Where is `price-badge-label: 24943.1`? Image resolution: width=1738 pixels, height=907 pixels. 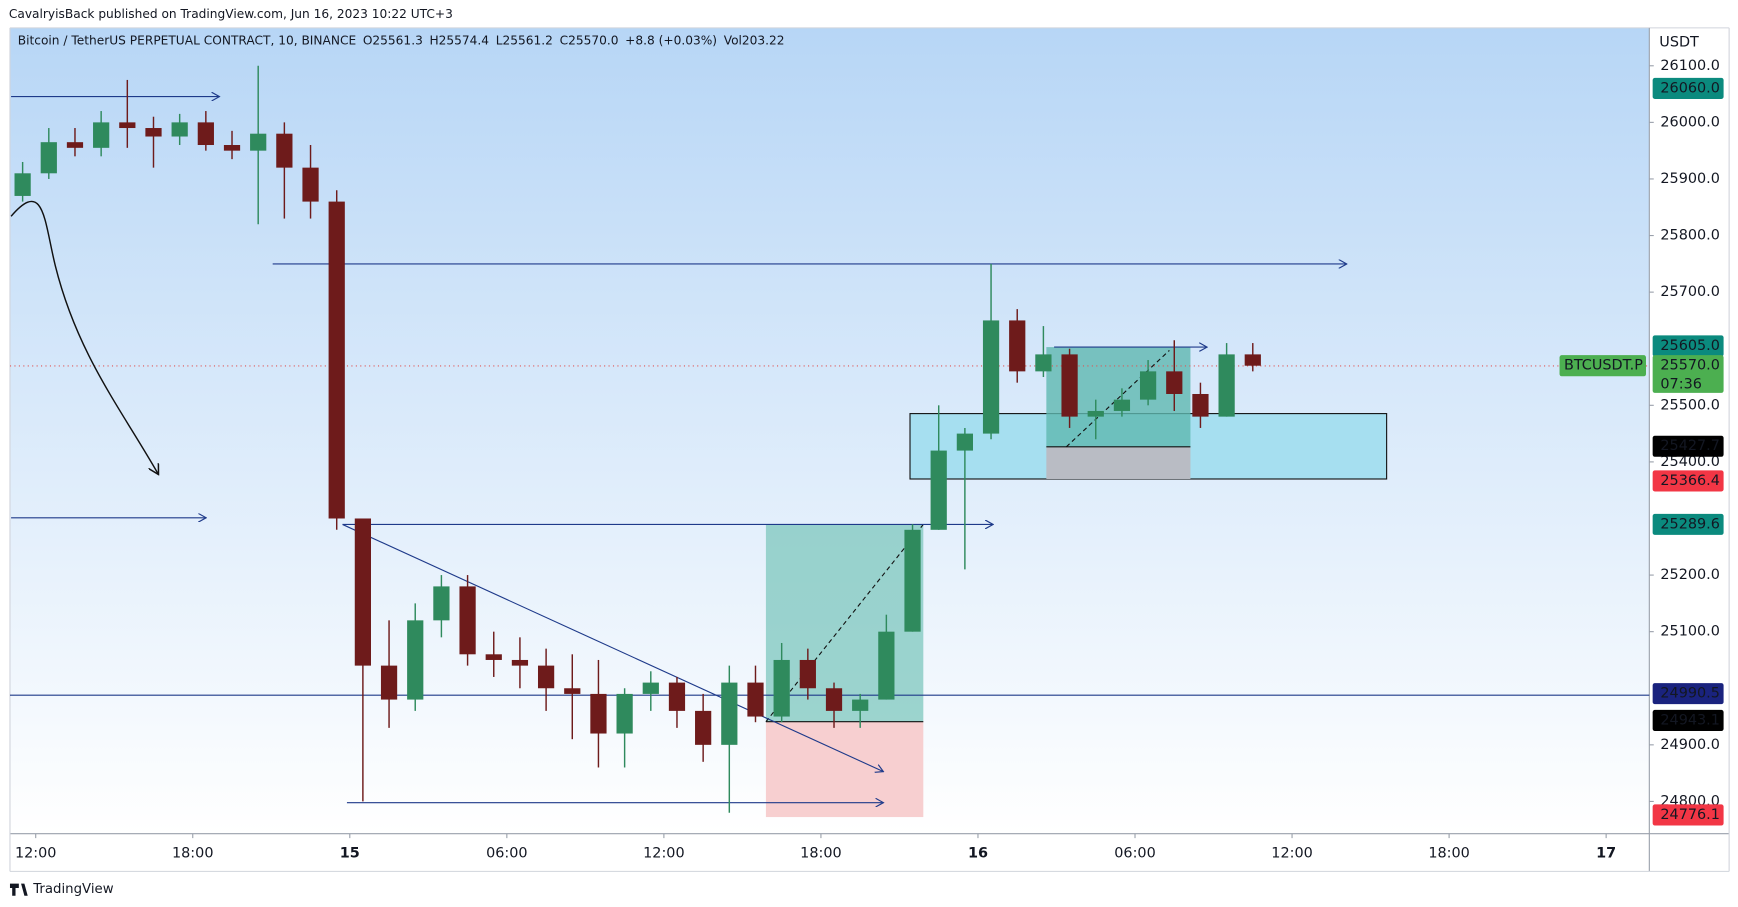 price-badge-label: 24943.1 is located at coordinates (1690, 720).